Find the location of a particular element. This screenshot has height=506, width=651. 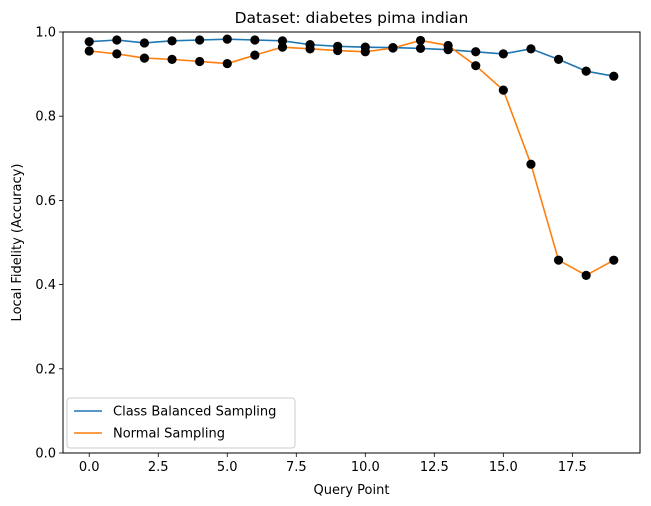

x-tick-label: 12.5 is located at coordinates (434, 467).